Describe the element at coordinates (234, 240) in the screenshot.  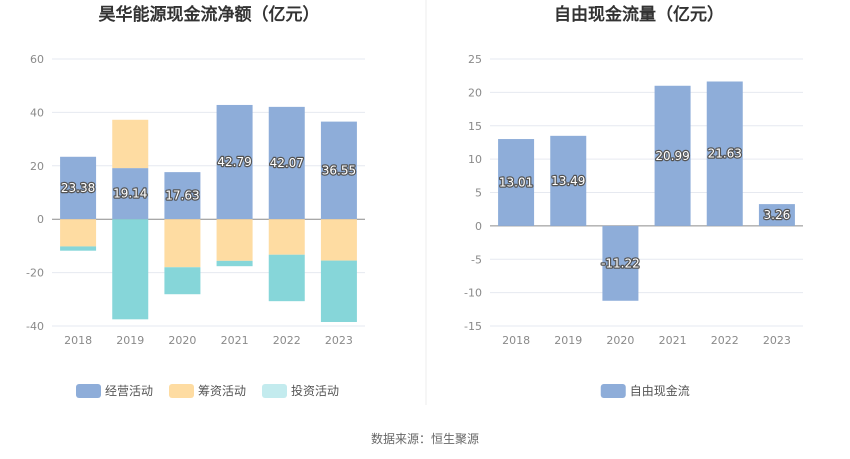
I see `bar-2-2021` at that location.